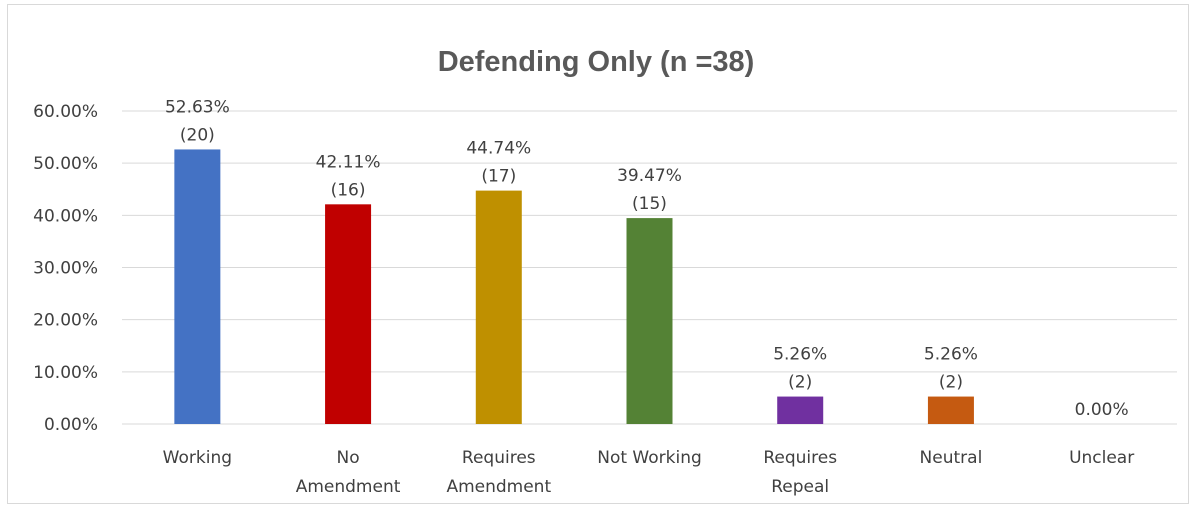  What do you see at coordinates (197, 135) in the screenshot?
I see `data-label: (20)` at bounding box center [197, 135].